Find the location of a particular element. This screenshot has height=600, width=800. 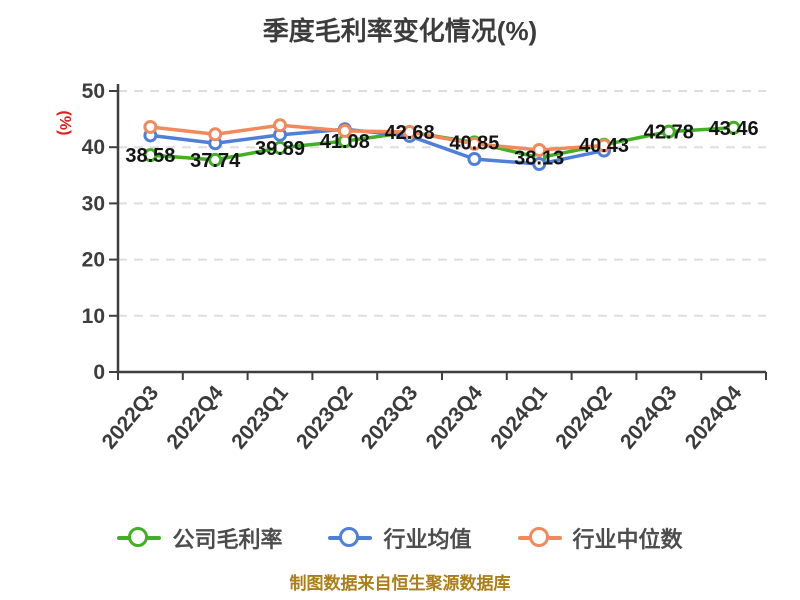

legend-item-industry-average: 行业均值 is located at coordinates (400, 538).